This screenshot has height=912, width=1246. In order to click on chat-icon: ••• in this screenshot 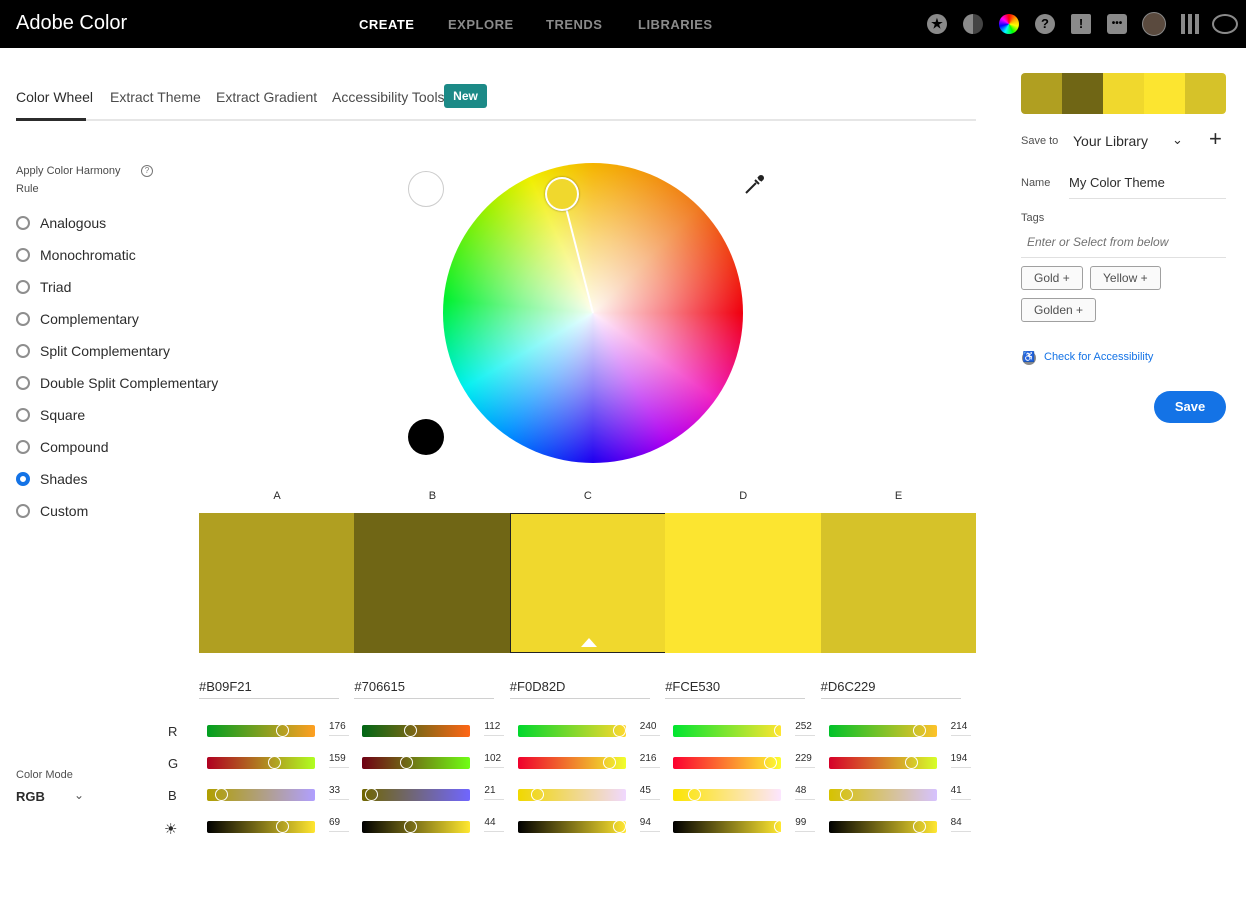, I will do `click(1117, 24)`.